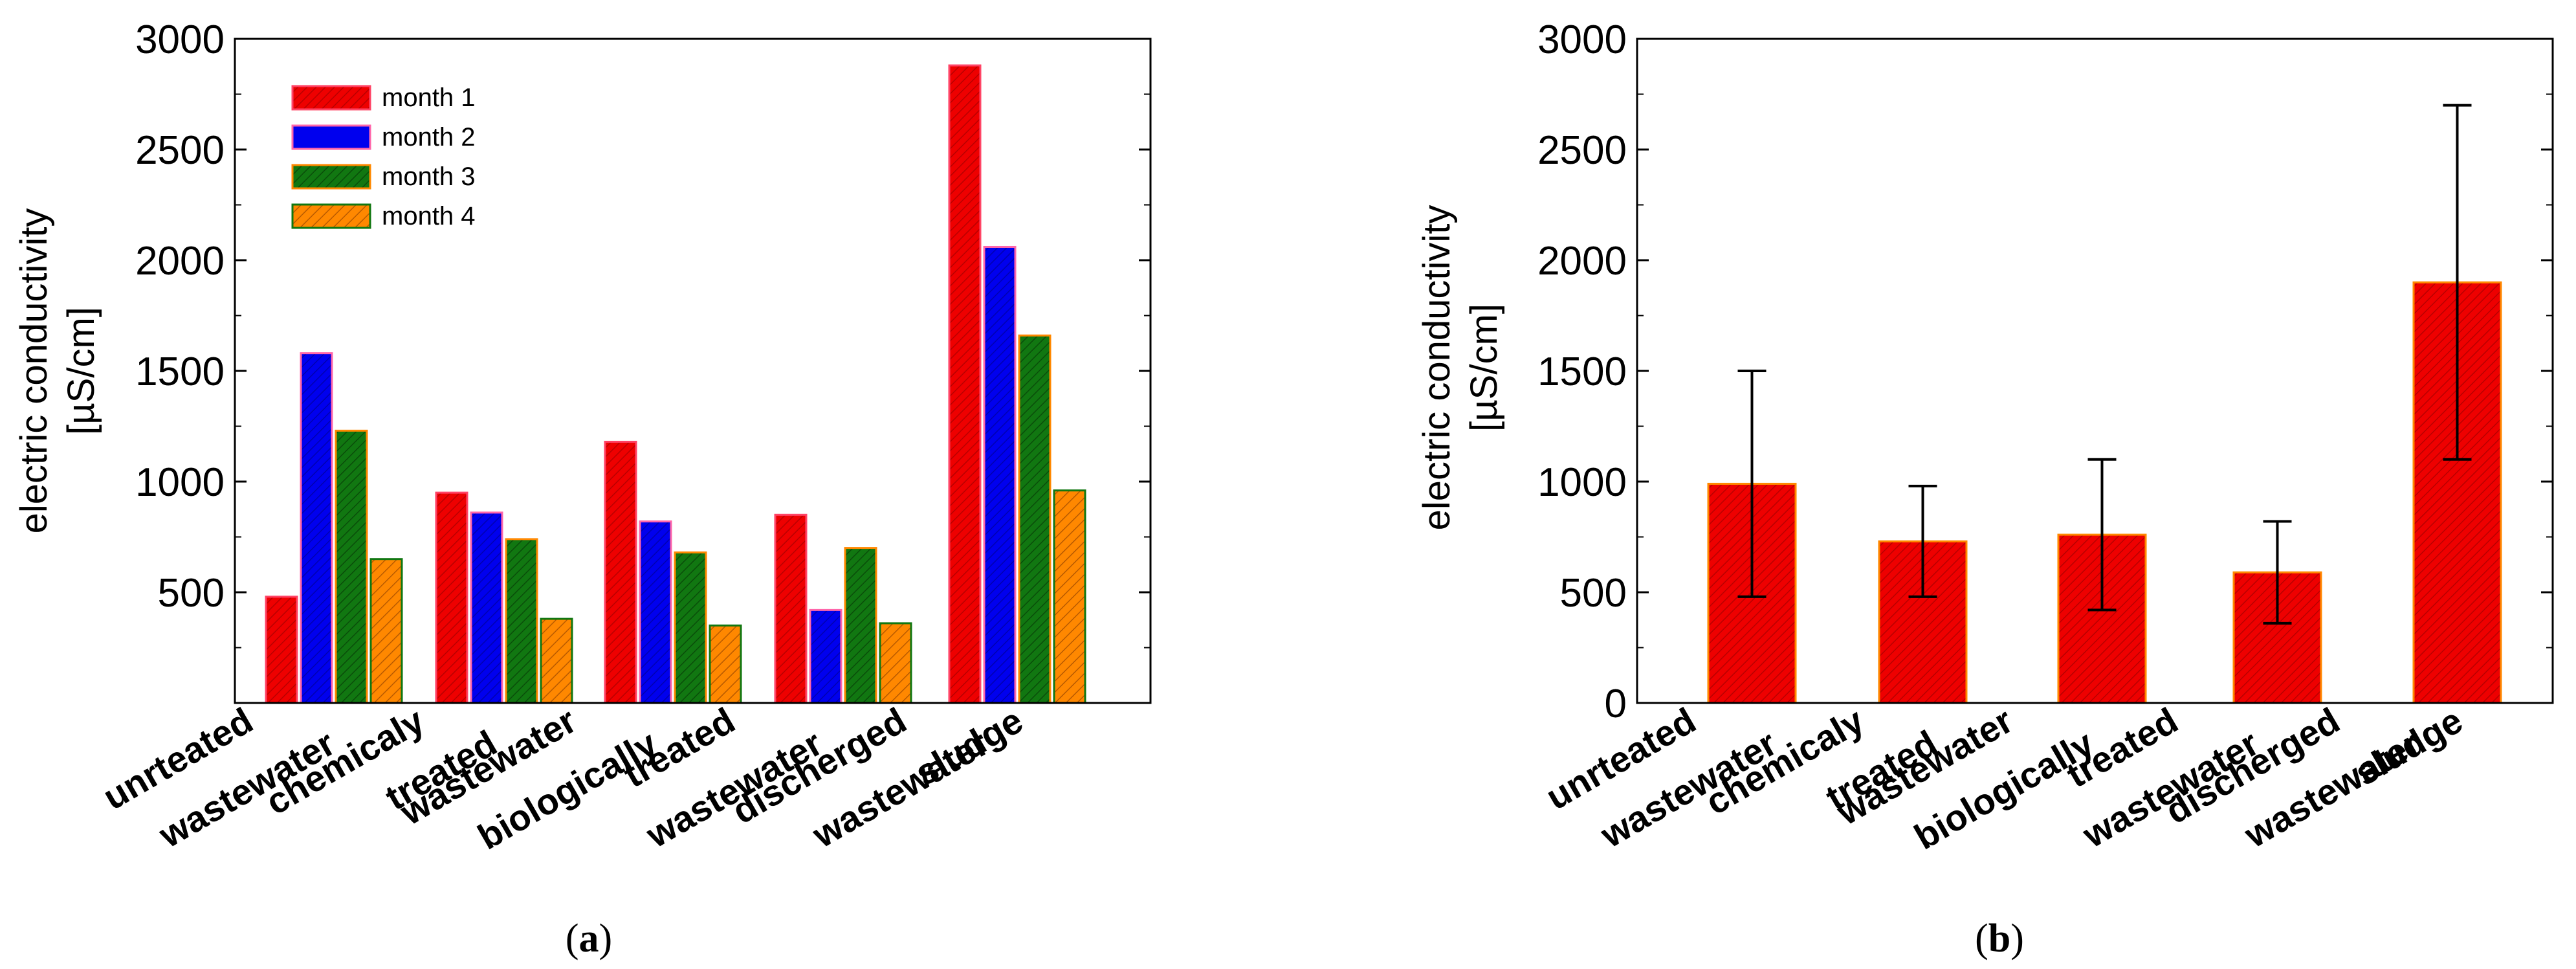 This screenshot has width=2576, height=969. Describe the element at coordinates (34, 371) in the screenshot. I see `chart-a-y-label-line1: electric conductivity` at that location.